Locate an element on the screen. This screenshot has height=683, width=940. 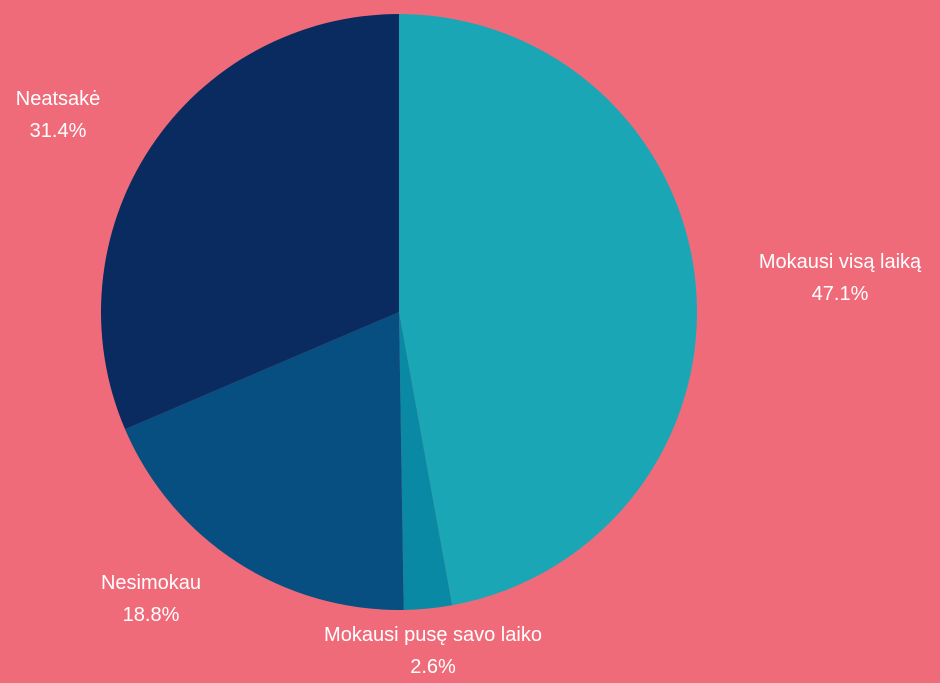
slice-label-neatsake: Neatsakė is located at coordinates (58, 99).